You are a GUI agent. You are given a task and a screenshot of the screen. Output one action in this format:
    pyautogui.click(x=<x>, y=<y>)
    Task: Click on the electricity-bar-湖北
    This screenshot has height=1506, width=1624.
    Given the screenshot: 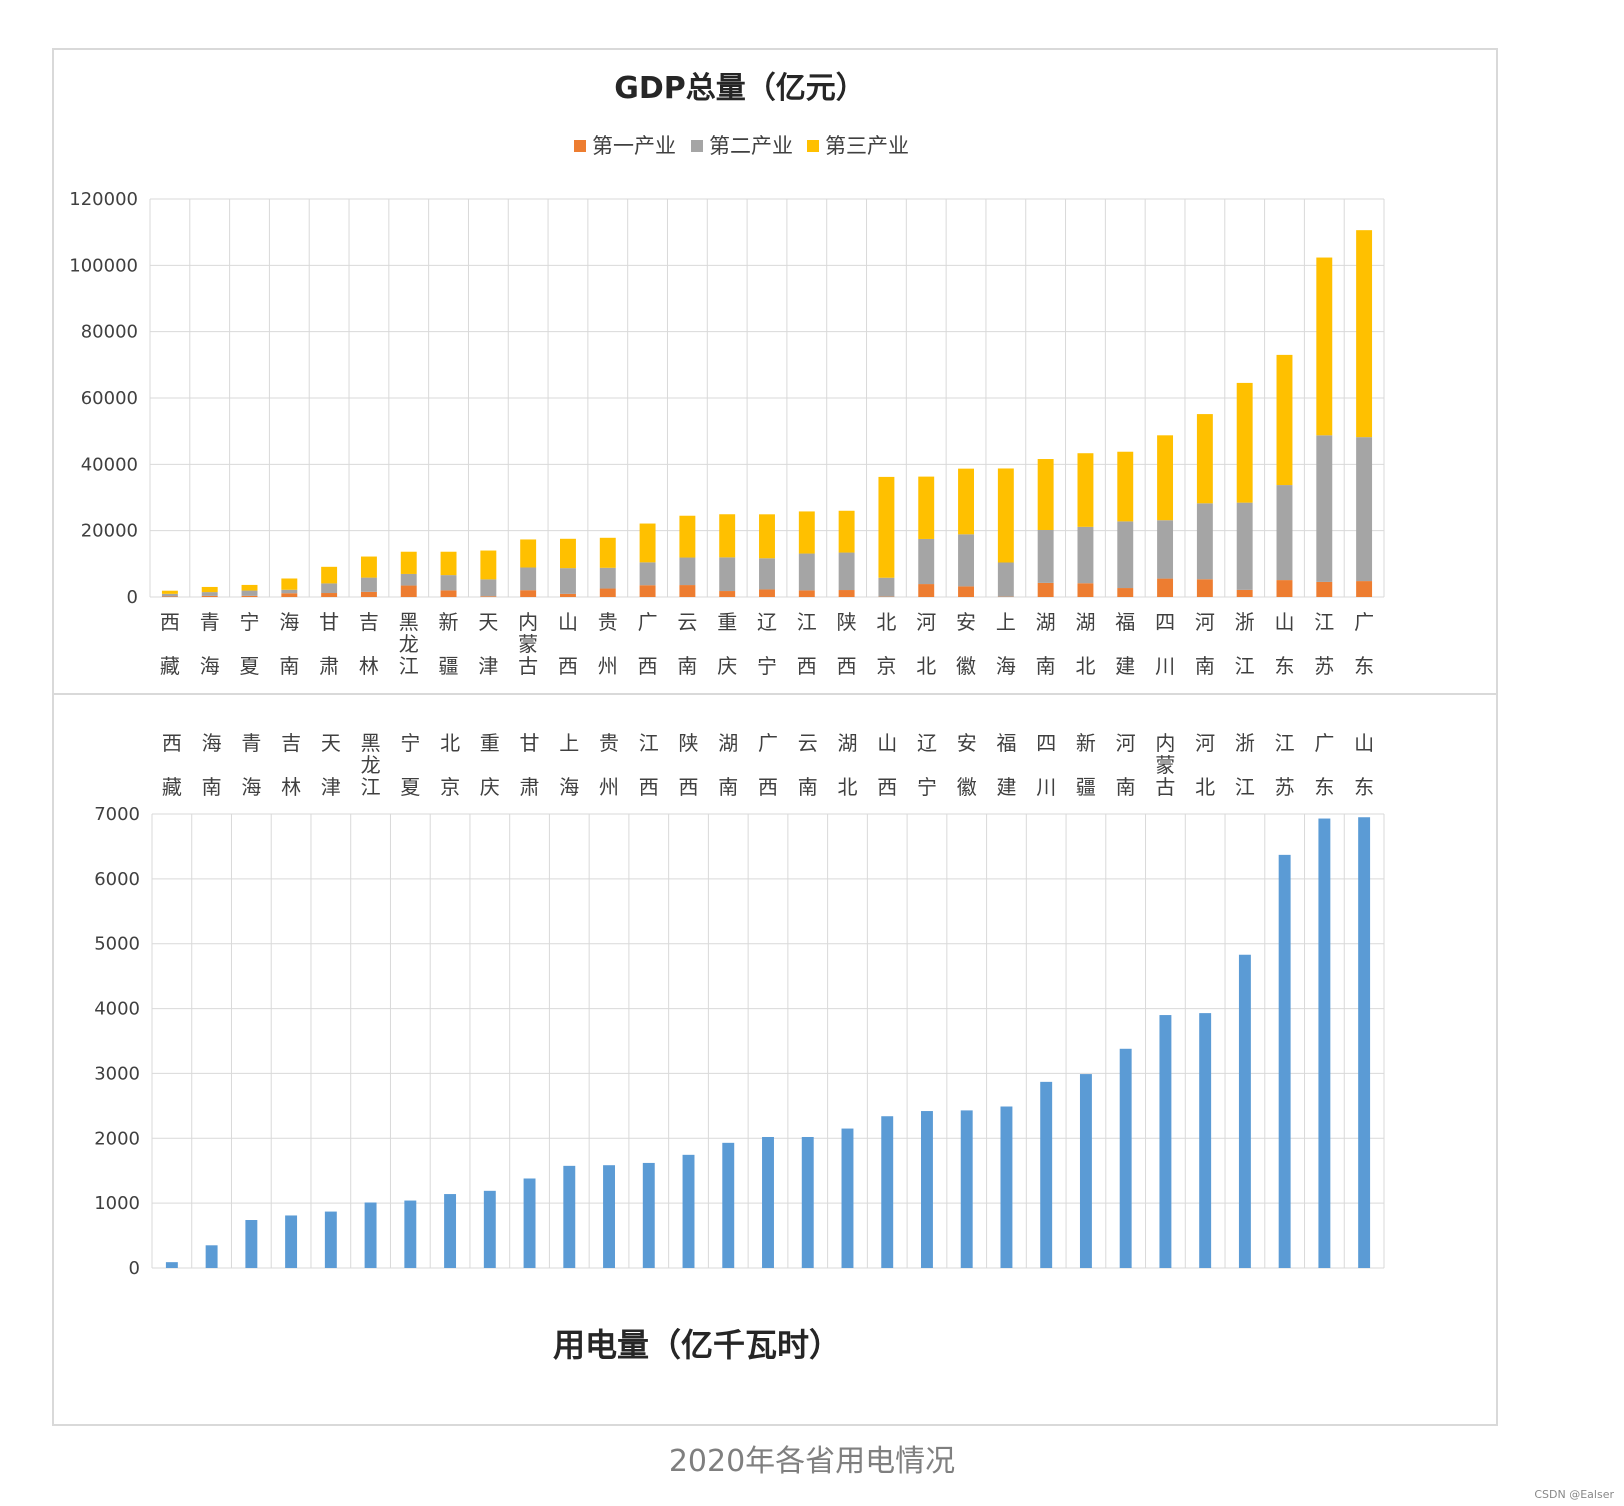 What is the action you would take?
    pyautogui.click(x=847, y=1198)
    